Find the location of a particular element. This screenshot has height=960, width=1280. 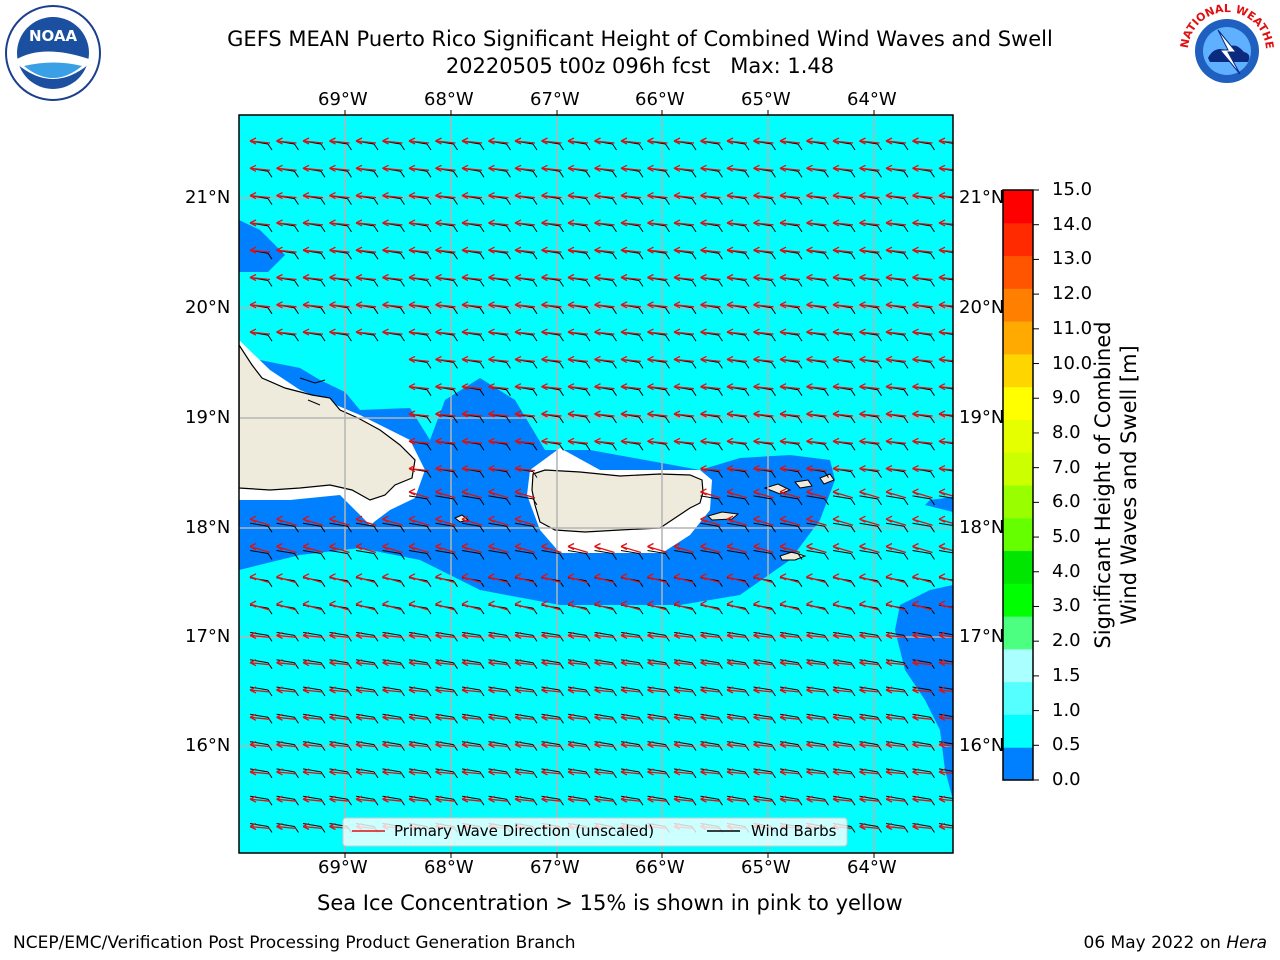

colorbar-tick-label: 14.0 is located at coordinates (1072, 224).